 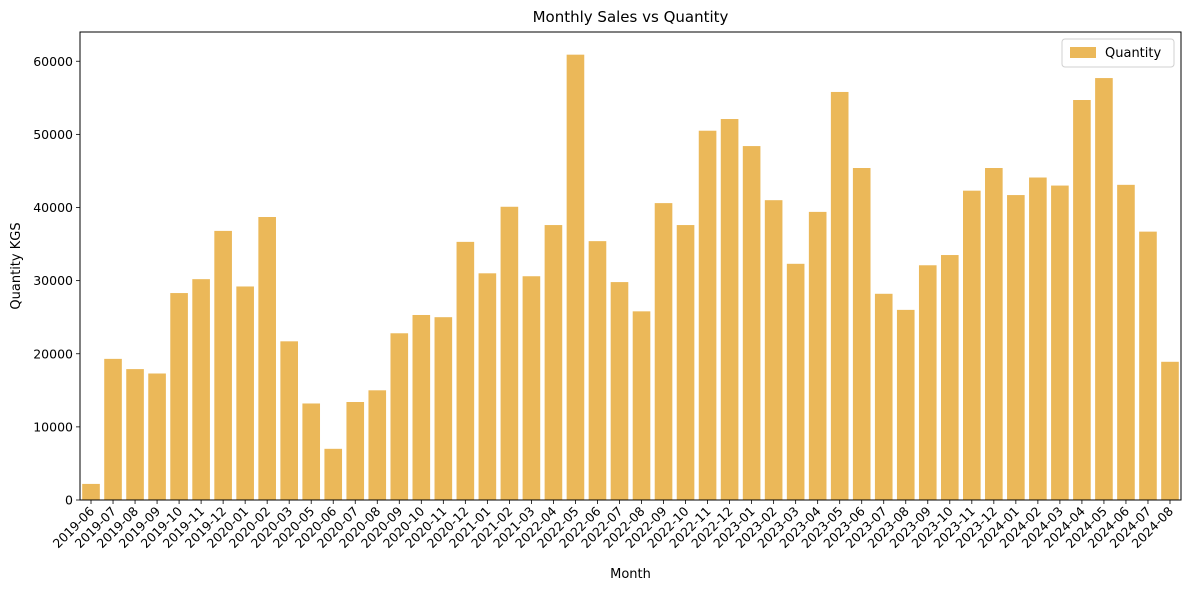 I want to click on y-tick-label: 20000, so click(x=53, y=353).